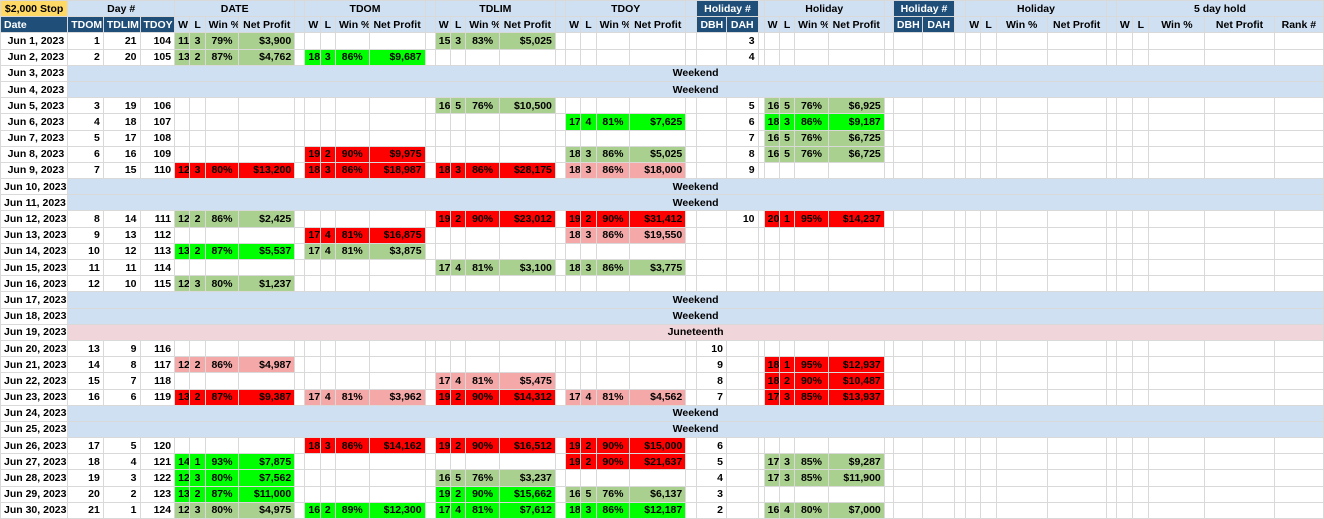 This screenshot has width=1324, height=519. What do you see at coordinates (1021, 510) in the screenshot?
I see `holiday-2-winpct-cell` at bounding box center [1021, 510].